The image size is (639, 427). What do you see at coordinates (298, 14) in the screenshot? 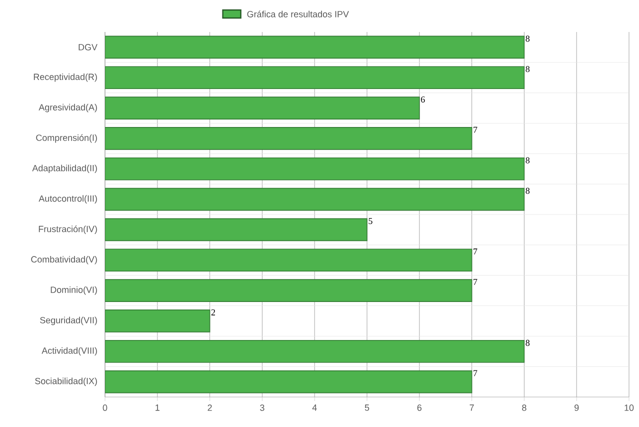
I see `text: Gráfica de resultados IPV` at bounding box center [298, 14].